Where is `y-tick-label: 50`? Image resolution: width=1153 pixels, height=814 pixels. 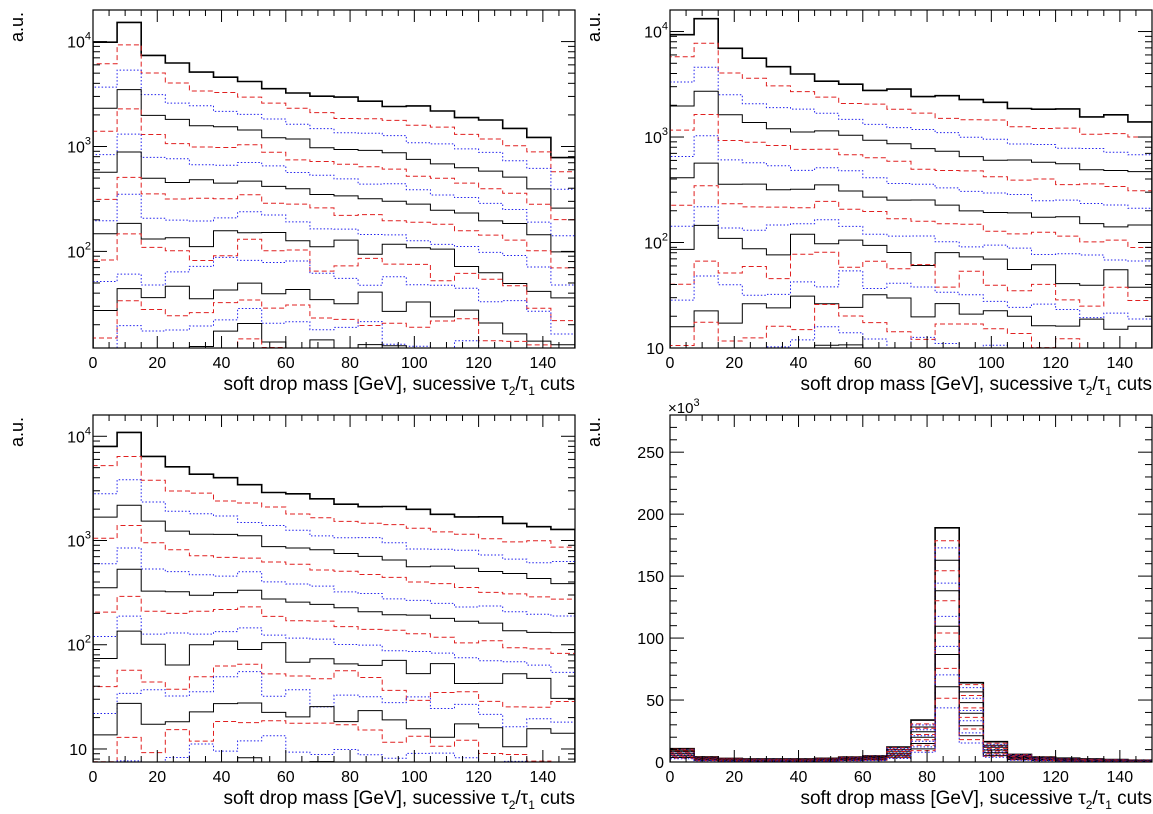 y-tick-label: 50 is located at coordinates (655, 701).